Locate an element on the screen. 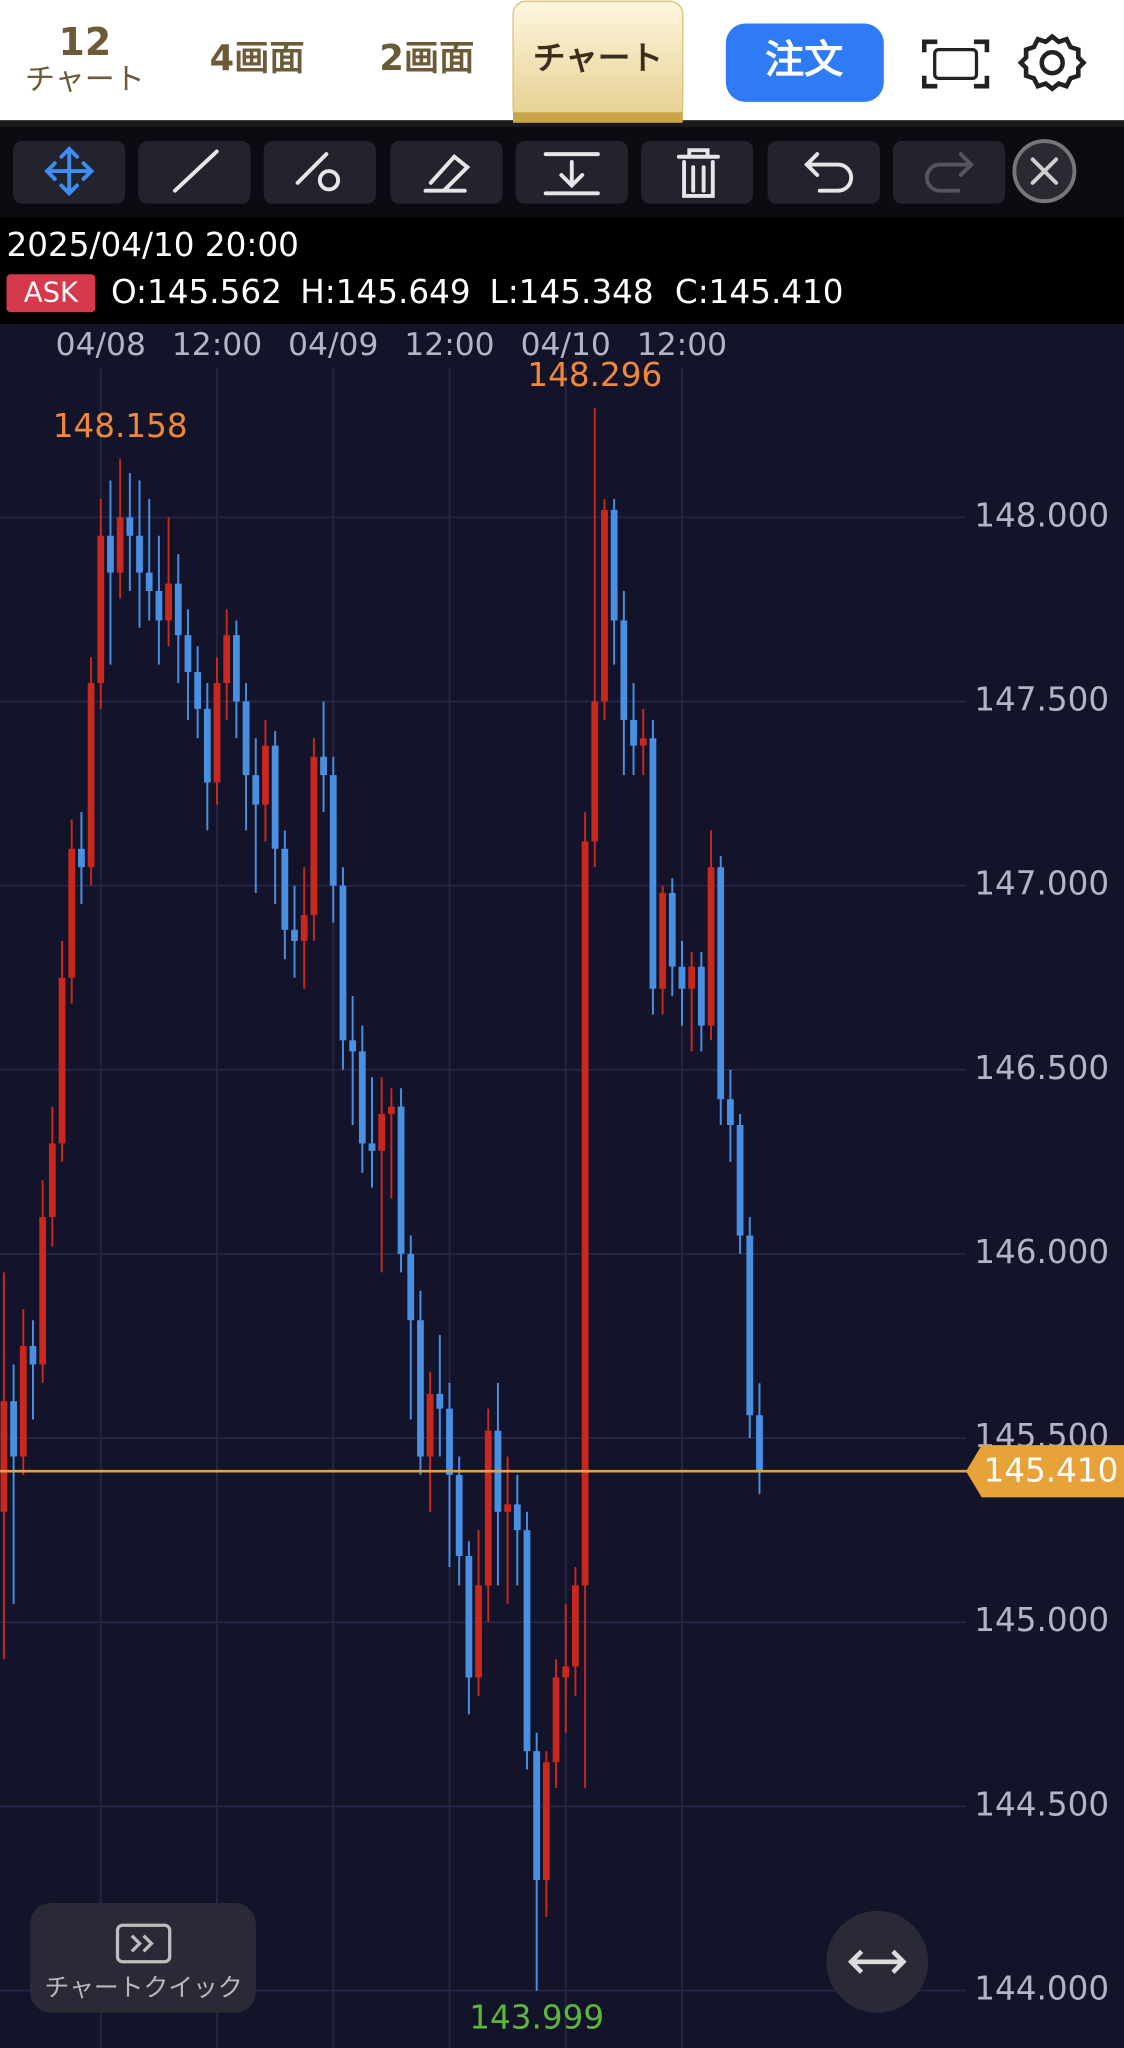 This screenshot has height=2048, width=1124. price-tag is located at coordinates (1045, 1471).